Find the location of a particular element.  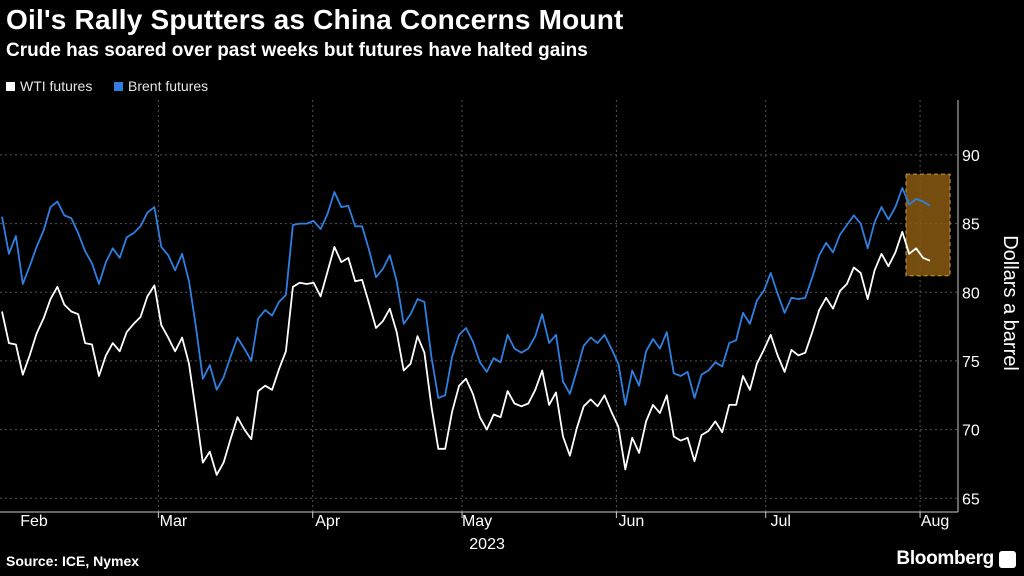

x-year-label: 2023 is located at coordinates (487, 544).